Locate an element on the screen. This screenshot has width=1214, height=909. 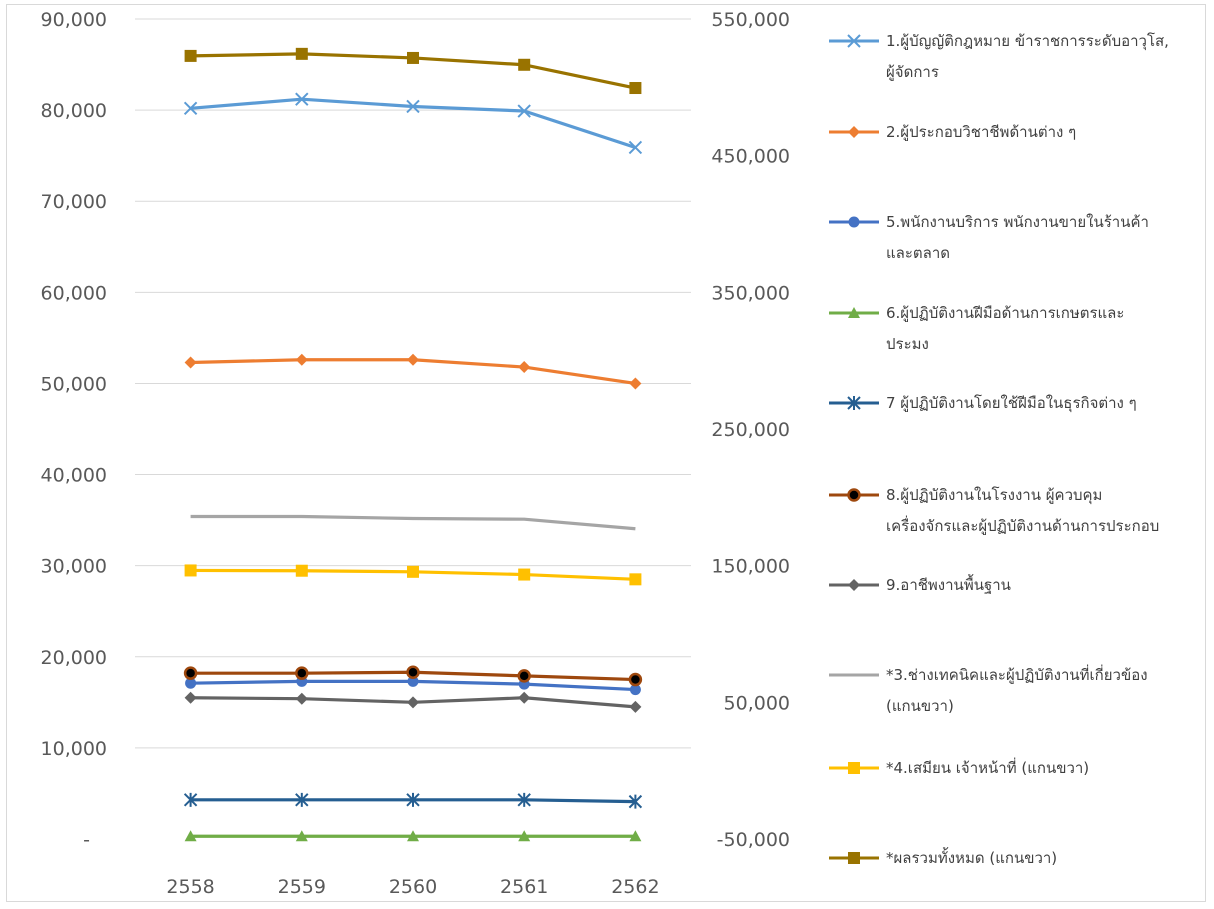
legend-label: 6.ผู้ปฏิบัติงานฝีมือด้านการเกษตรและ is located at coordinates (1005, 313).